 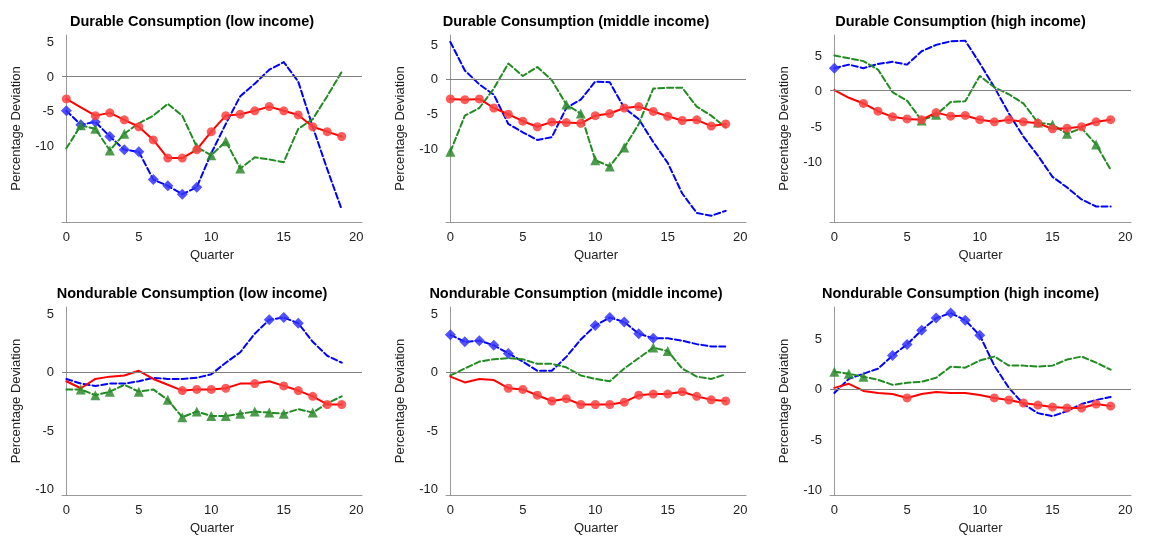 What do you see at coordinates (576, 20) in the screenshot?
I see `chart-title: Durable Consumption (middle income)` at bounding box center [576, 20].